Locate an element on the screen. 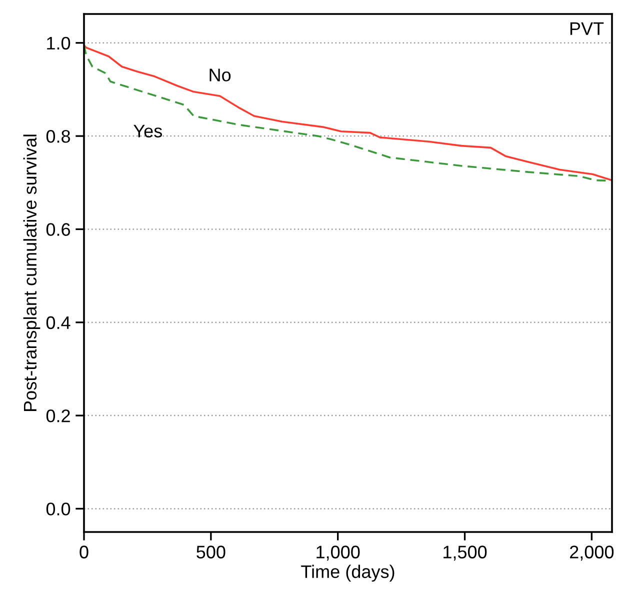 The width and height of the screenshot is (631, 592). y-tick-label: 0.6 is located at coordinates (58, 229).